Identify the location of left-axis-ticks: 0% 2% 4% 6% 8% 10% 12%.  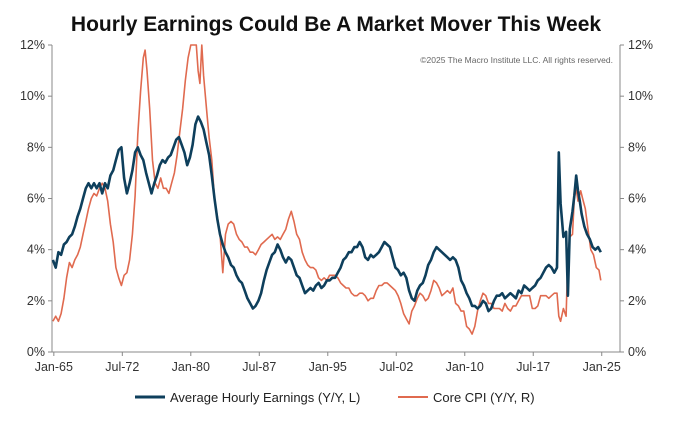
(36, 198).